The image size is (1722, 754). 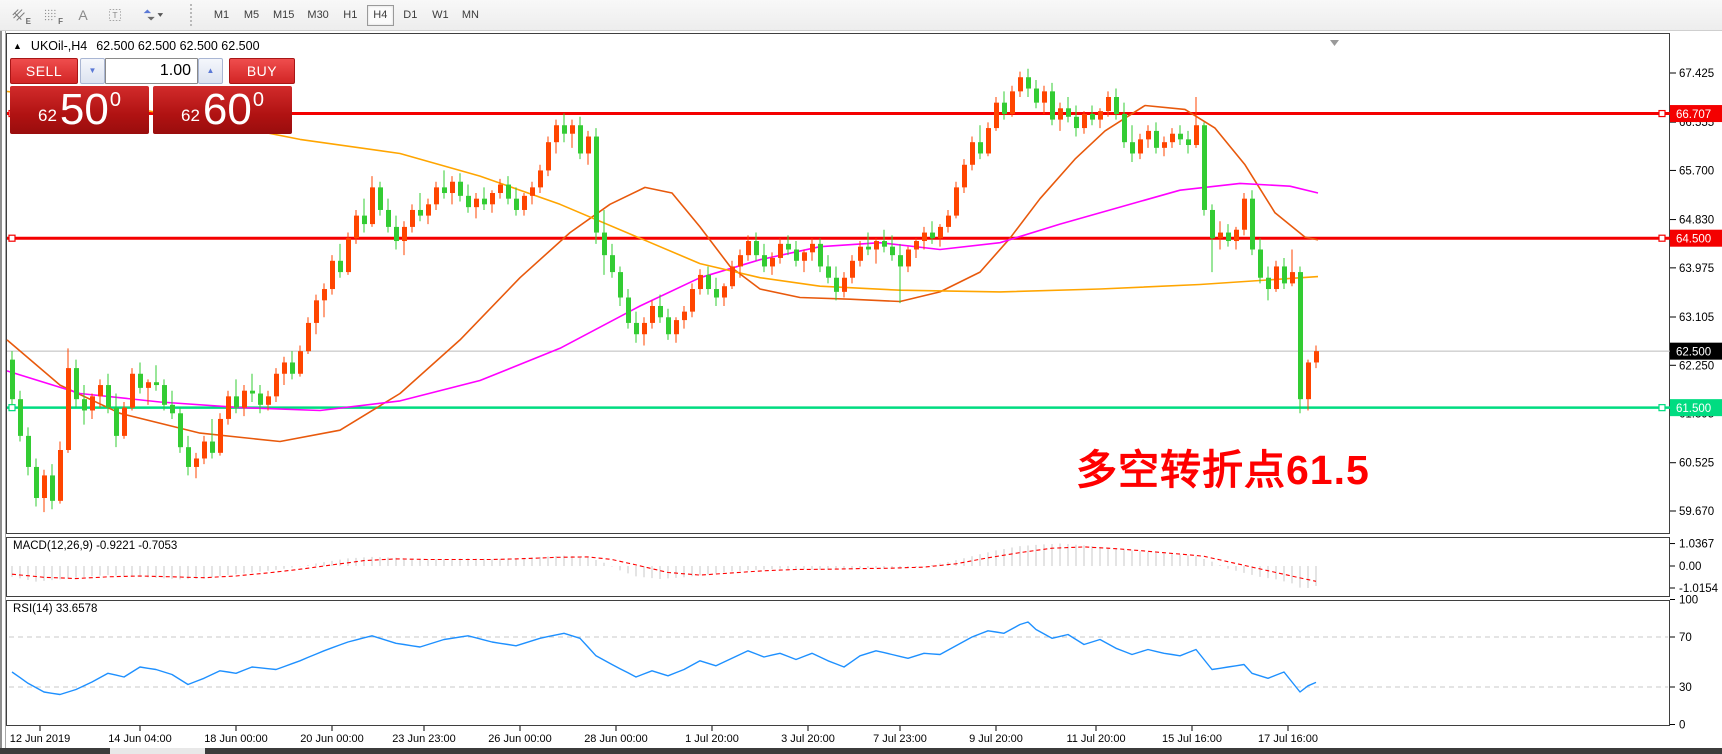 I want to click on tool-sub-label: E, so click(x=28, y=21).